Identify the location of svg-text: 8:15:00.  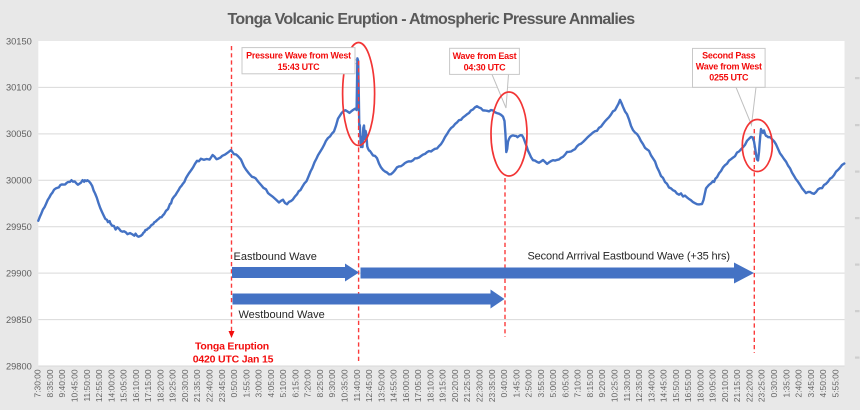
(590, 383).